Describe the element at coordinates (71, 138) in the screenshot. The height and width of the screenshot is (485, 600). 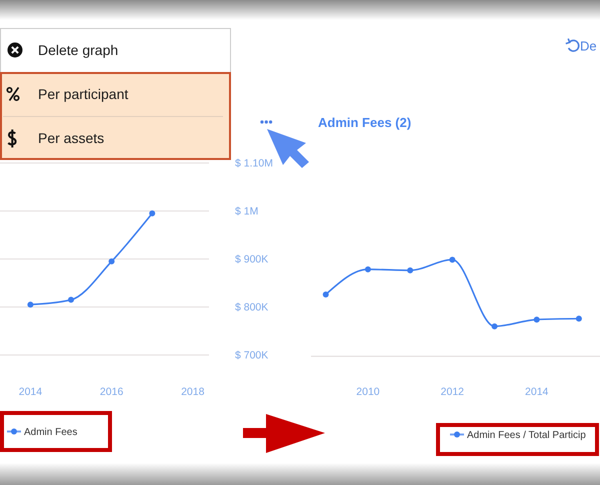
I see `text: Per assets` at that location.